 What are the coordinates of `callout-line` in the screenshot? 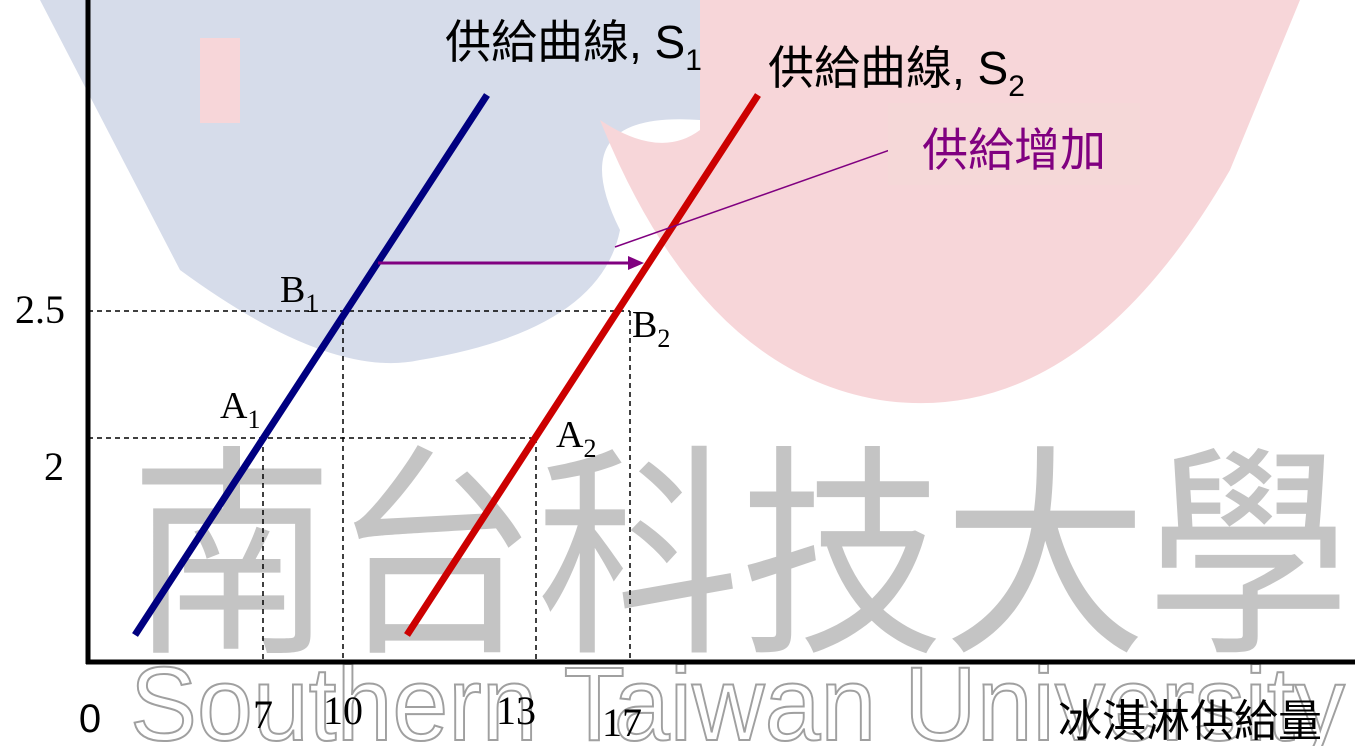 It's located at (752, 198).